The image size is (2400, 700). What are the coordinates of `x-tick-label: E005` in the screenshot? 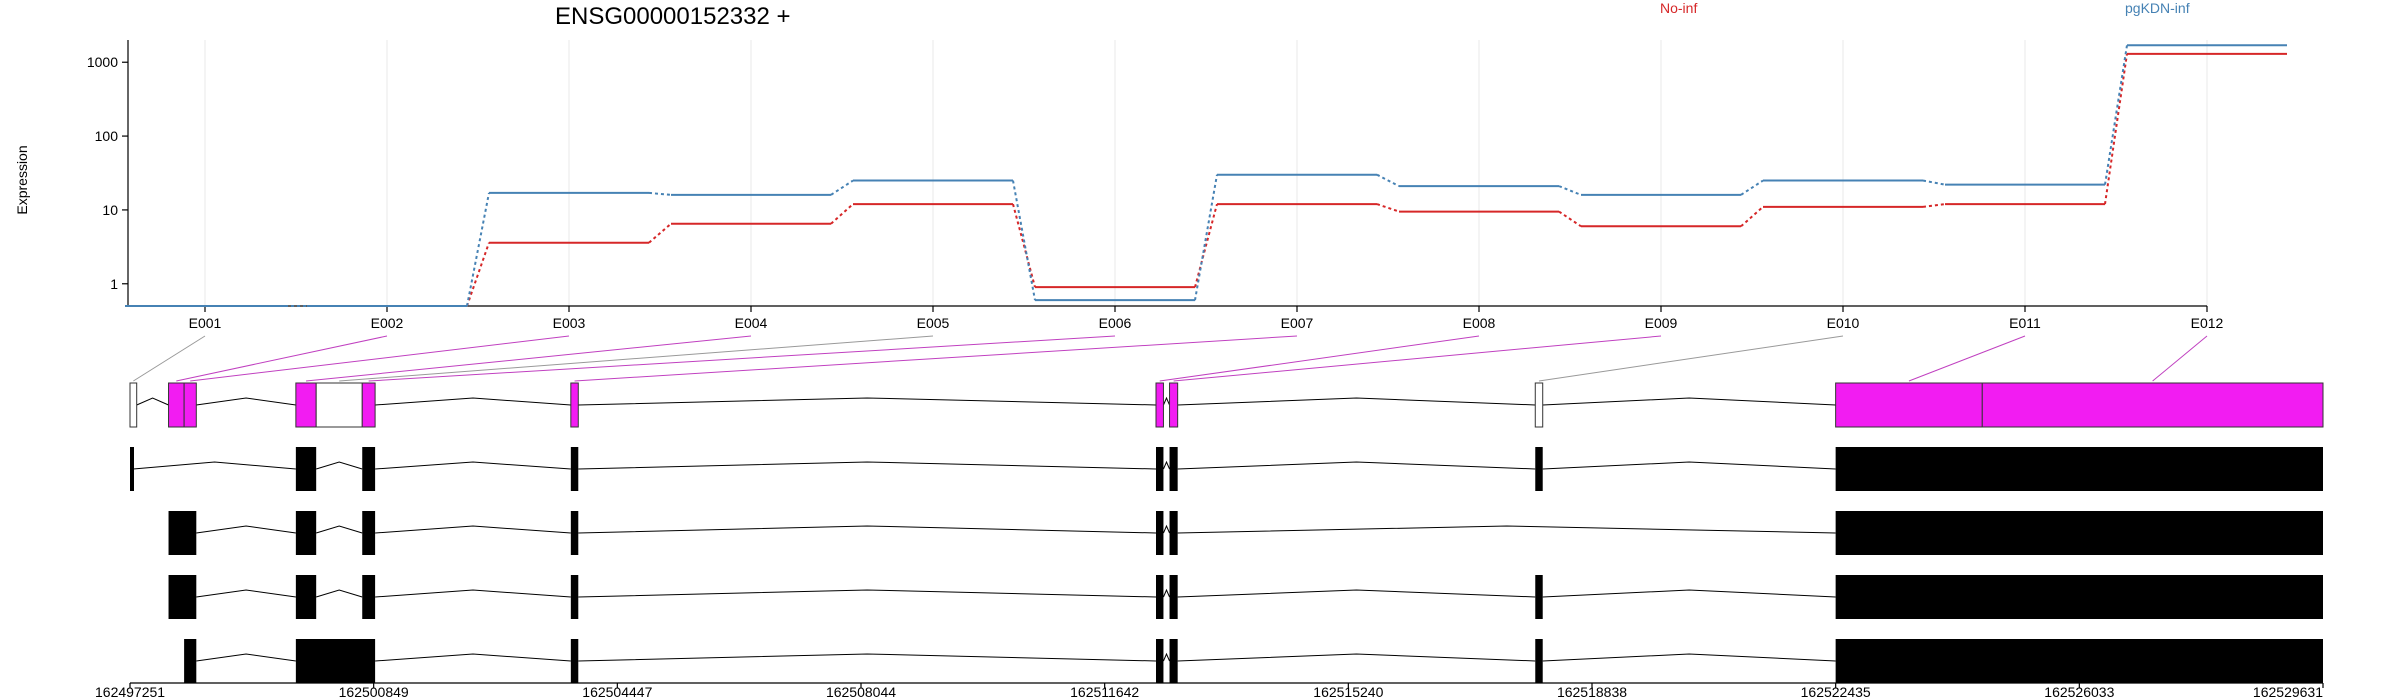 It's located at (933, 323).